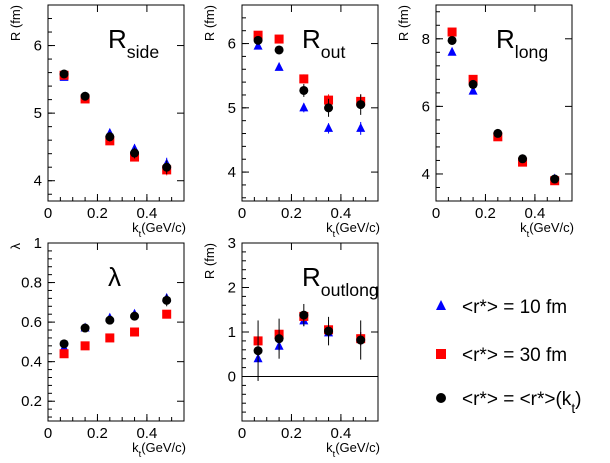  Describe the element at coordinates (522, 43) in the screenshot. I see `panel-title: Rlong` at that location.